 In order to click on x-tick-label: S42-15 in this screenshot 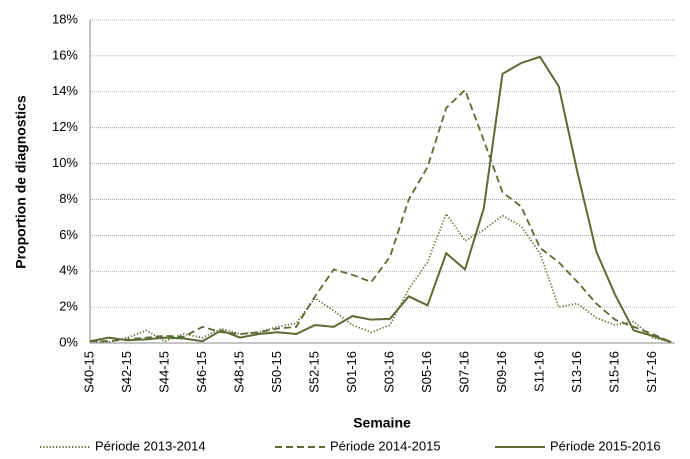, I will do `click(126, 372)`.